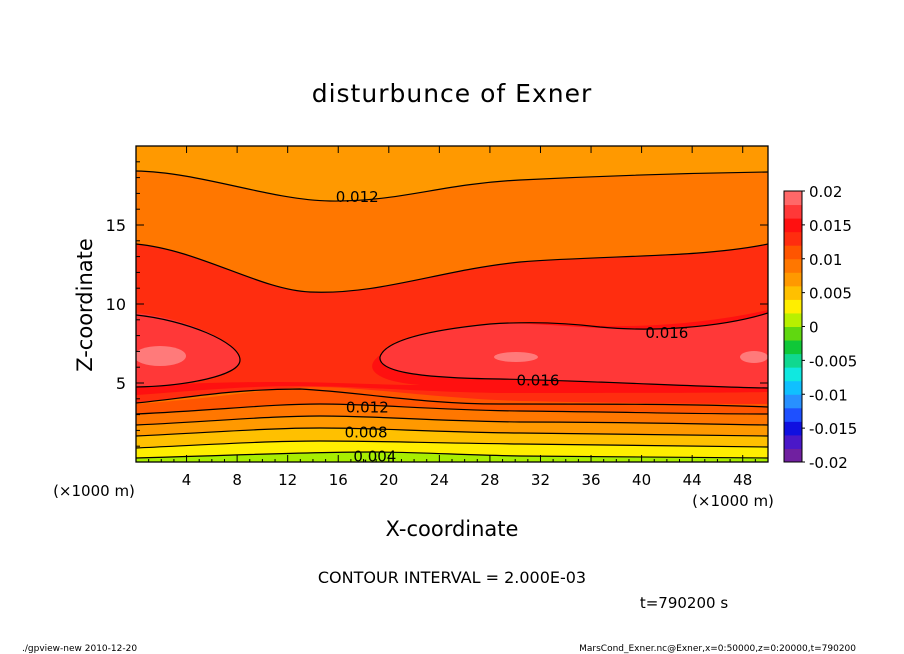  I want to click on band-0.018-right, so click(573, 350).